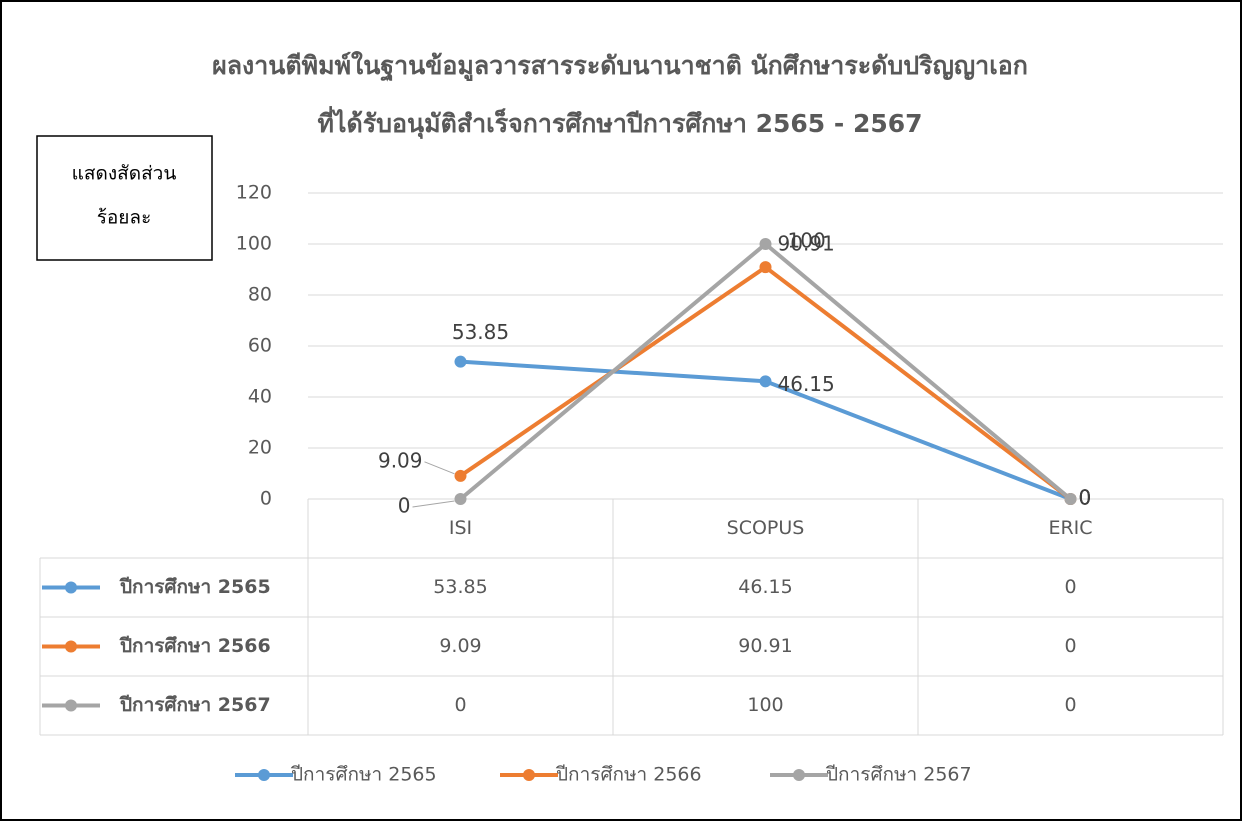 The image size is (1242, 821). Describe the element at coordinates (266, 499) in the screenshot. I see `y-tick-label: 0` at that location.